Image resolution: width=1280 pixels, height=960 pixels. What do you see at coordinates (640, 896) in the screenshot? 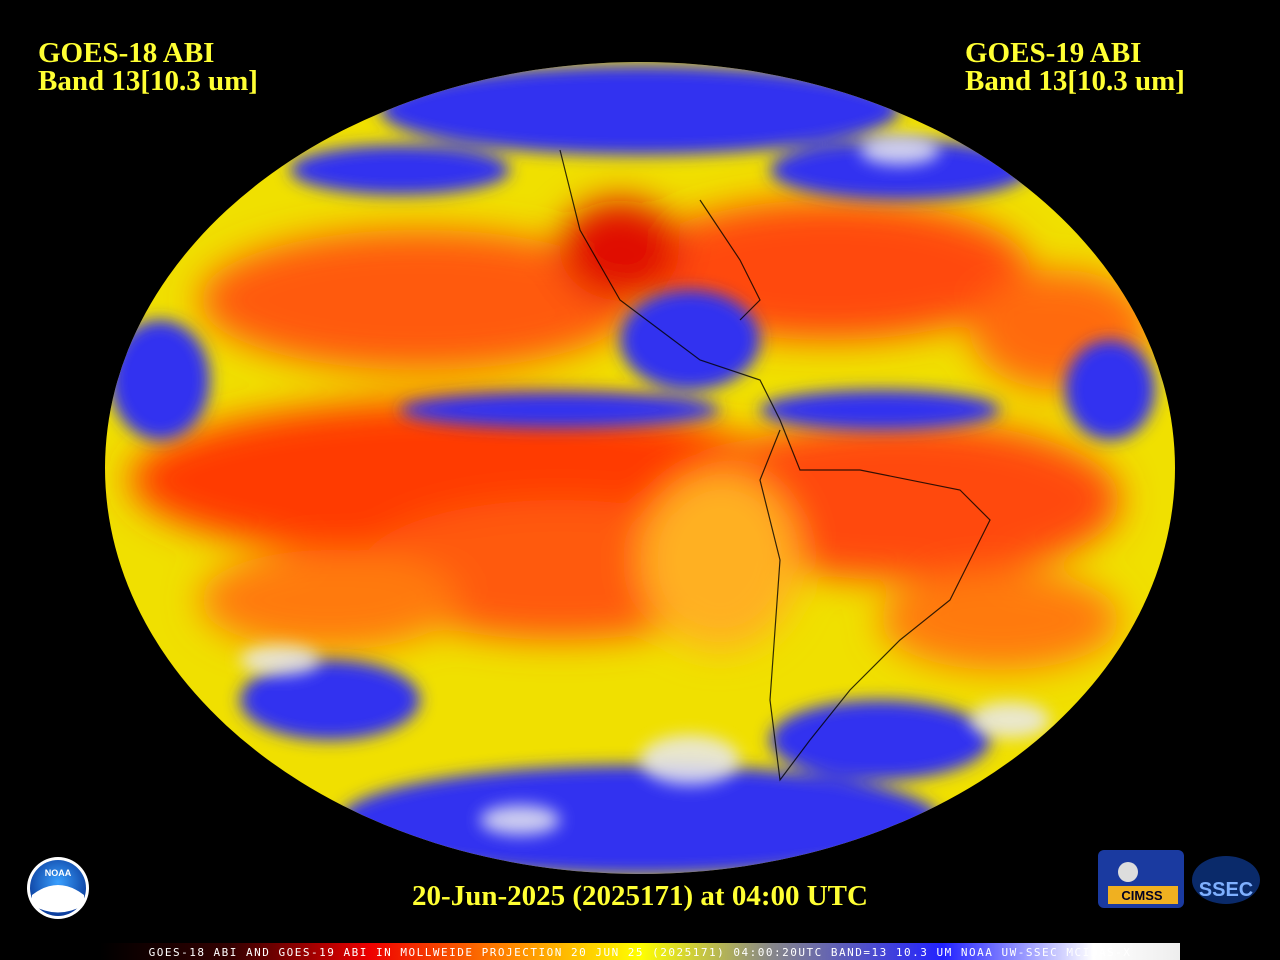
I see `timestamp: 20-Jun-2025 (2025171) at 04:00 UTC` at bounding box center [640, 896].